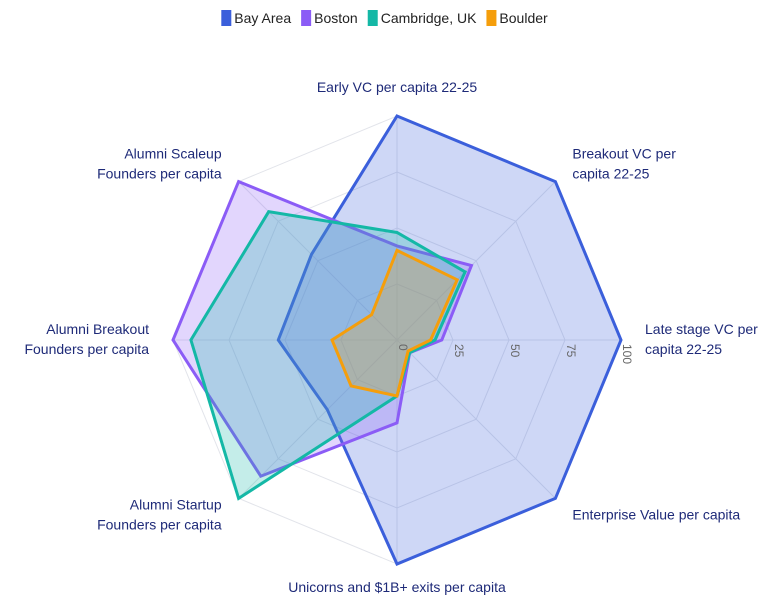 The height and width of the screenshot is (600, 769). Describe the element at coordinates (515, 351) in the screenshot. I see `r-tick-label: 50` at that location.